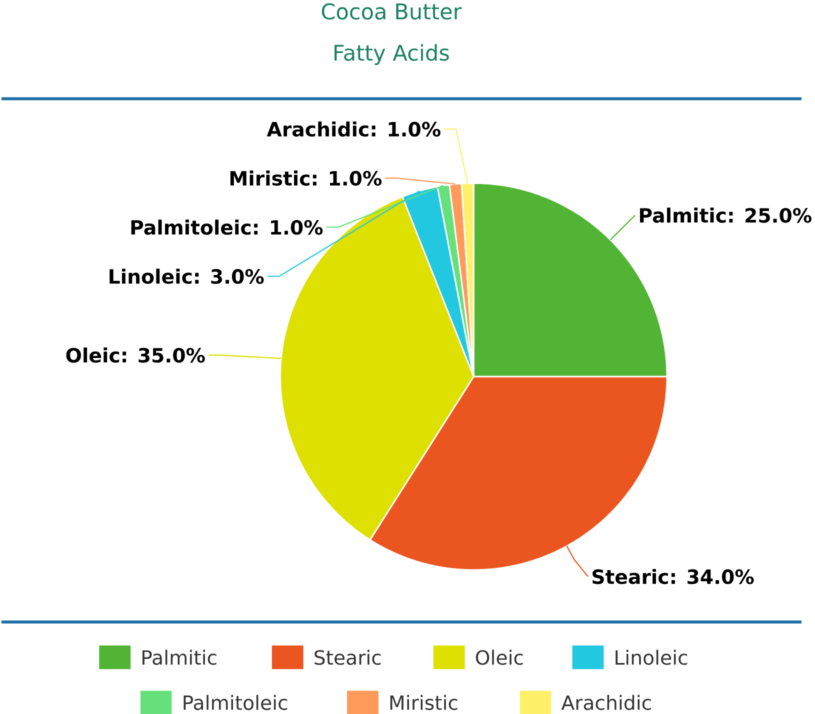  I want to click on data-label: Linoleic: 3.0%, so click(187, 276).